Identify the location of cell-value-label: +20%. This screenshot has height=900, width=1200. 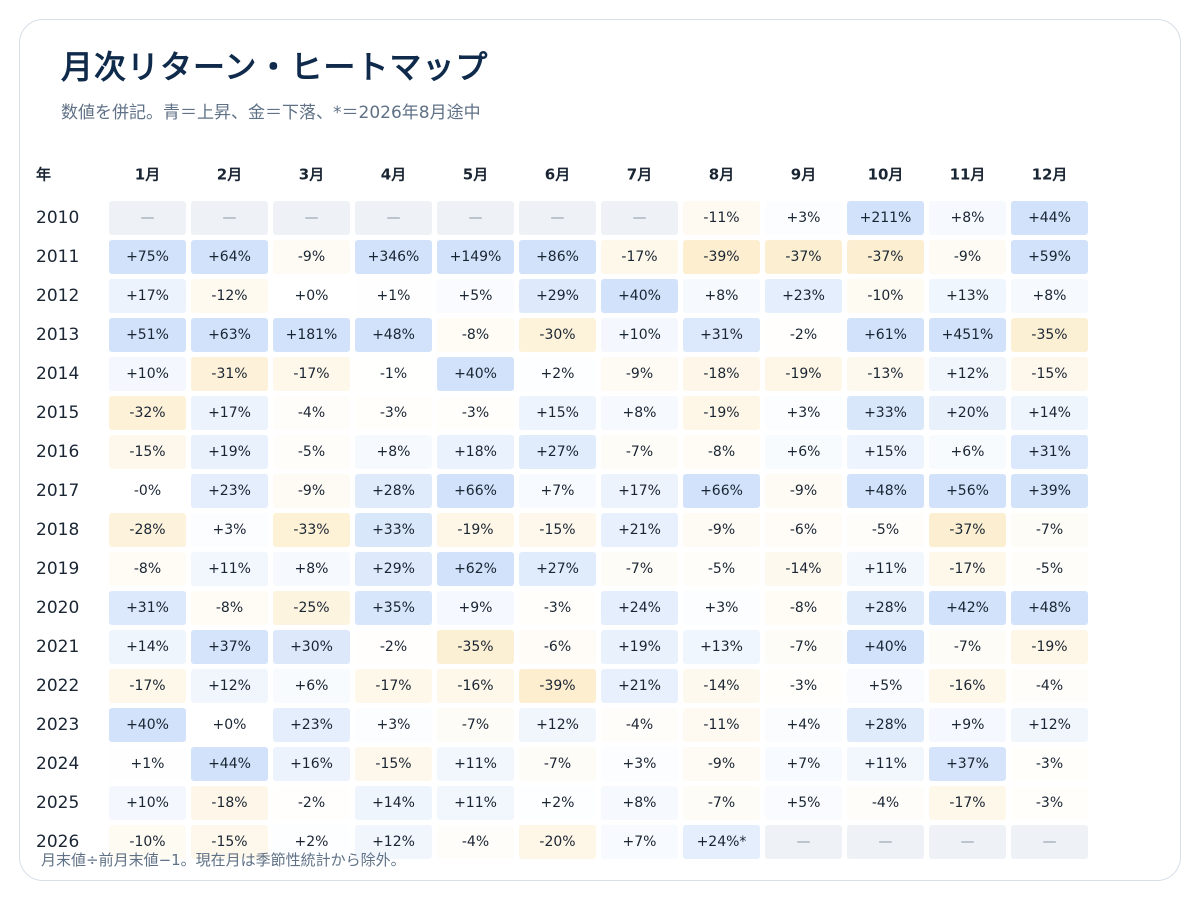
(967, 413).